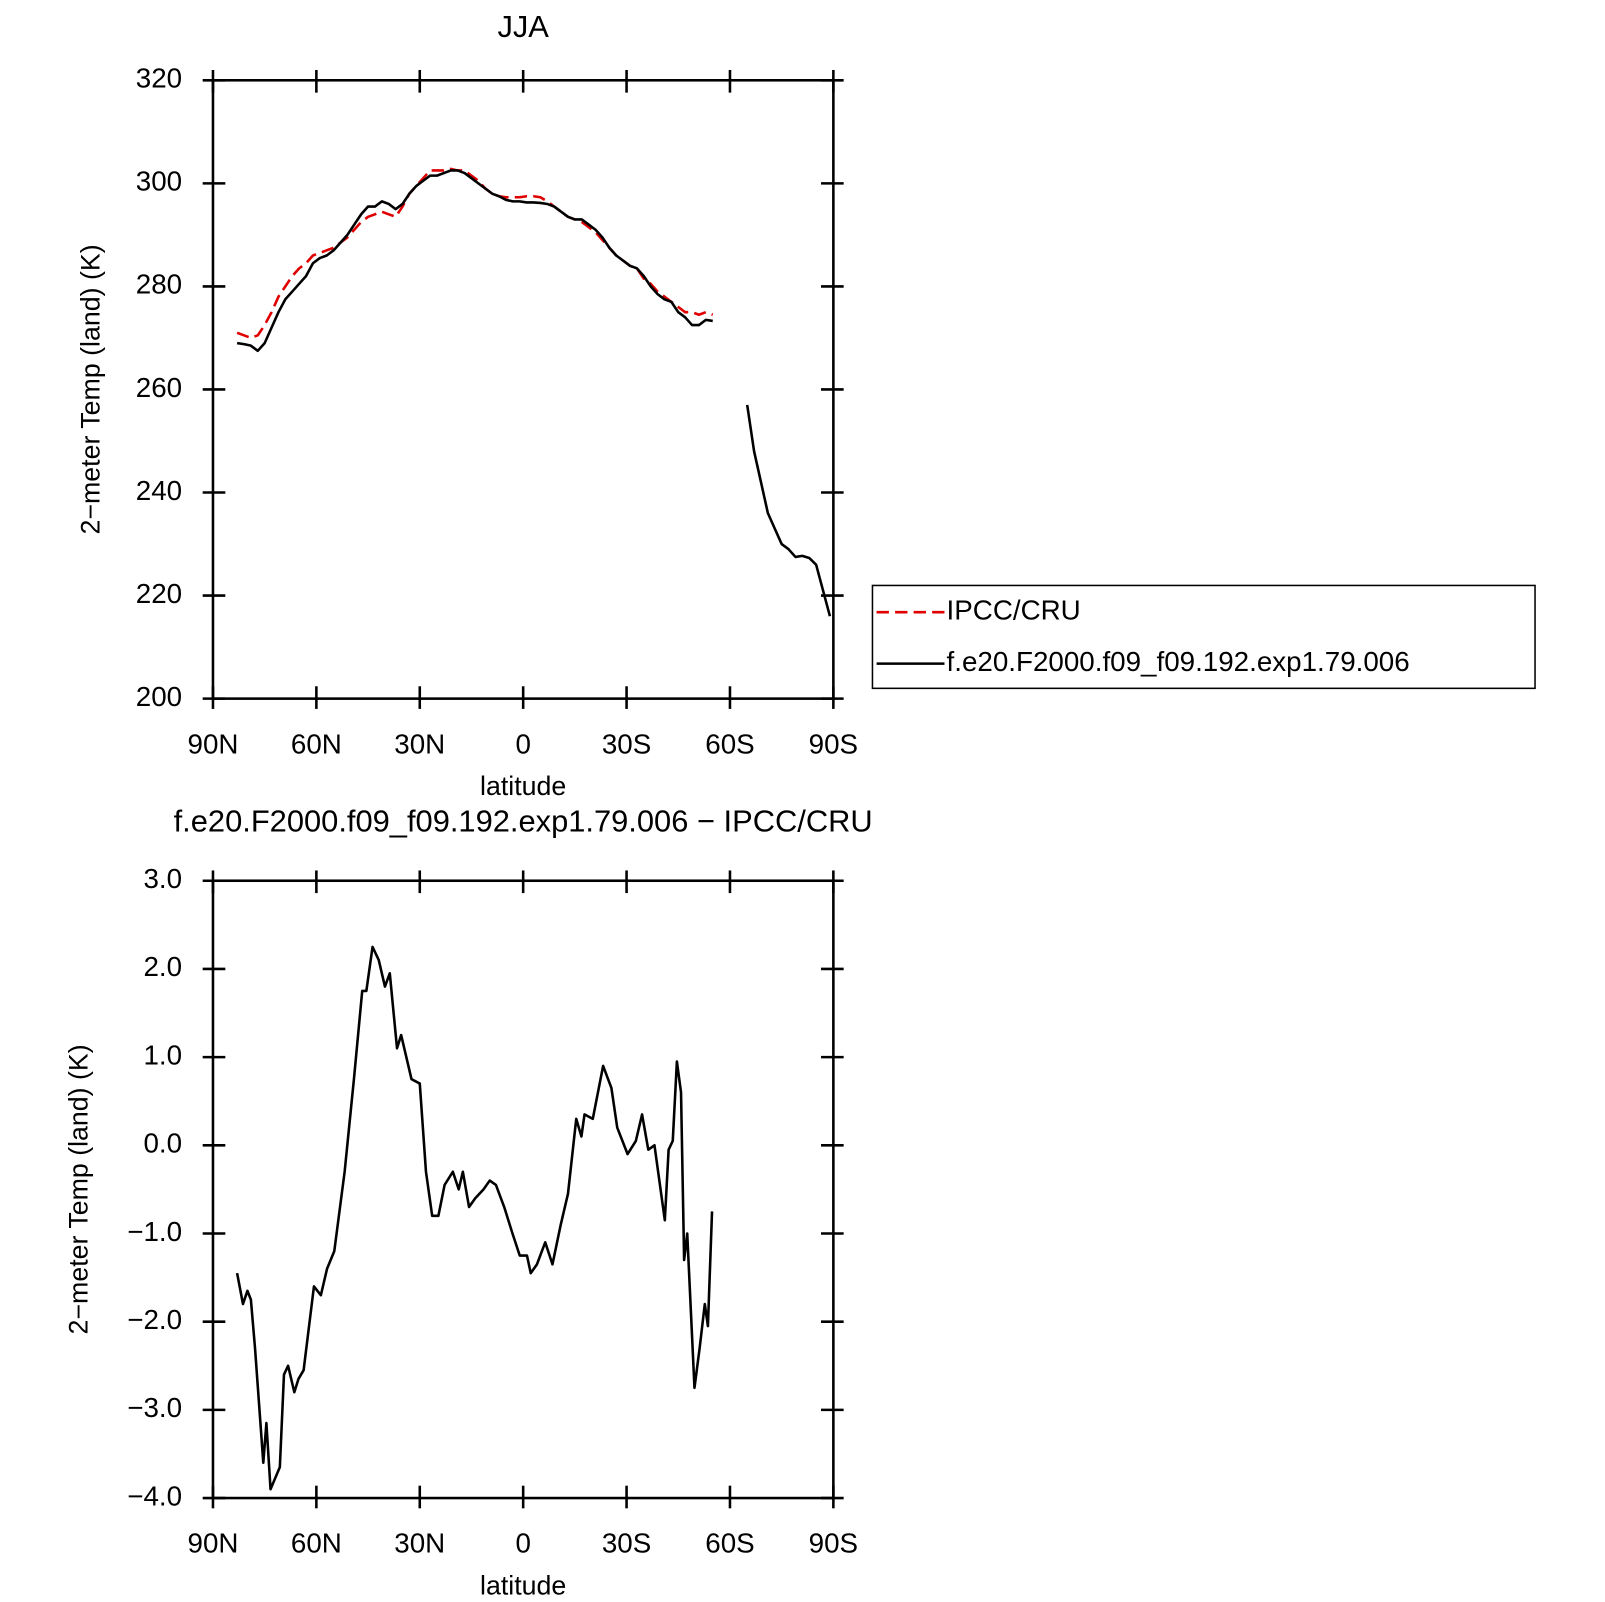  What do you see at coordinates (159, 696) in the screenshot?
I see `y-tick-label: 200` at bounding box center [159, 696].